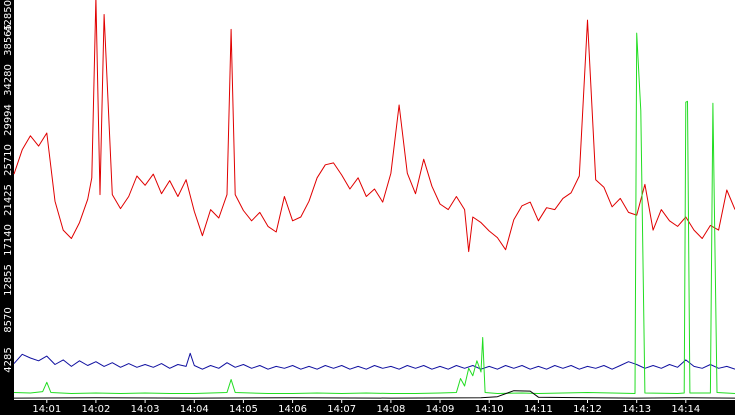 The height and width of the screenshot is (415, 735). Describe the element at coordinates (8, 359) in the screenshot. I see `y-tick-label: 4285` at that location.